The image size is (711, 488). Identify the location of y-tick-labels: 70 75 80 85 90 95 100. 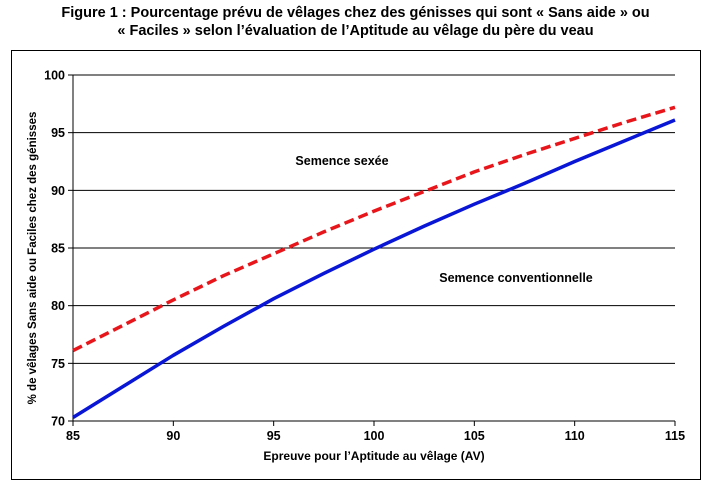
(54, 249).